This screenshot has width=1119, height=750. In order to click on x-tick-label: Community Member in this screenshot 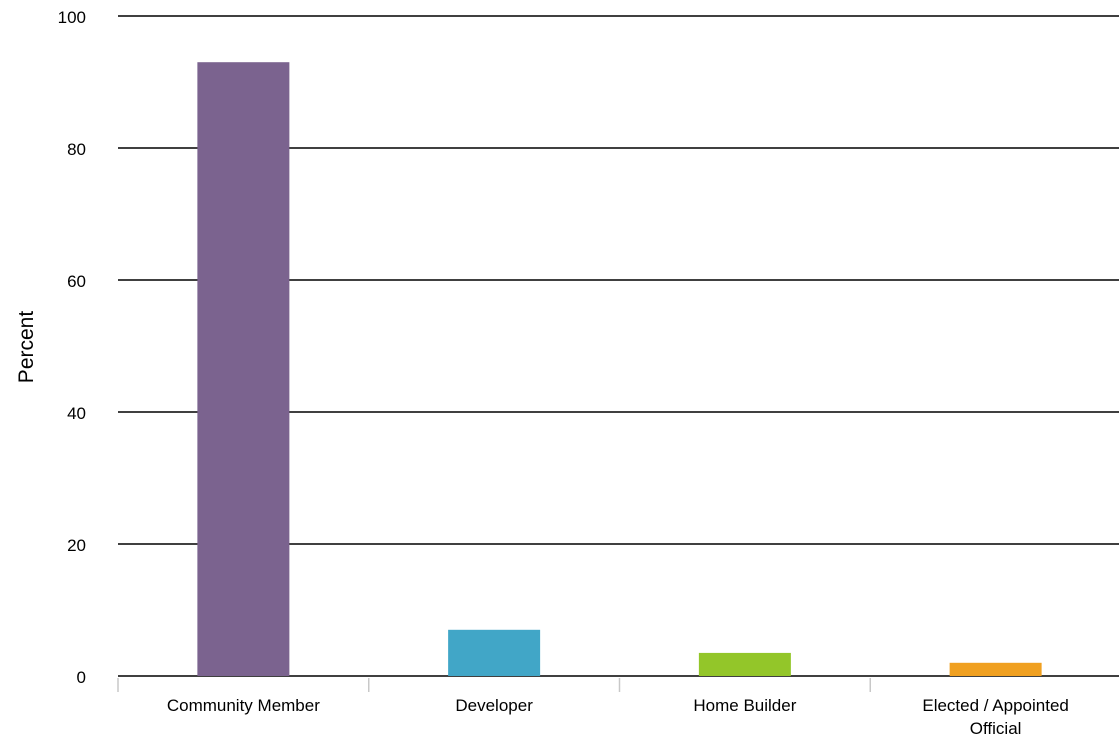, I will do `click(243, 705)`.